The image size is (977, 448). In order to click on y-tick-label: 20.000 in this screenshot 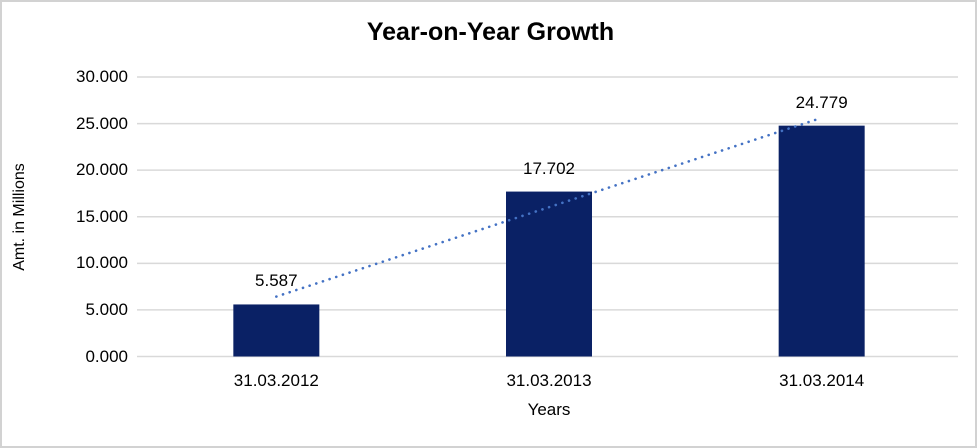, I will do `click(102, 170)`.